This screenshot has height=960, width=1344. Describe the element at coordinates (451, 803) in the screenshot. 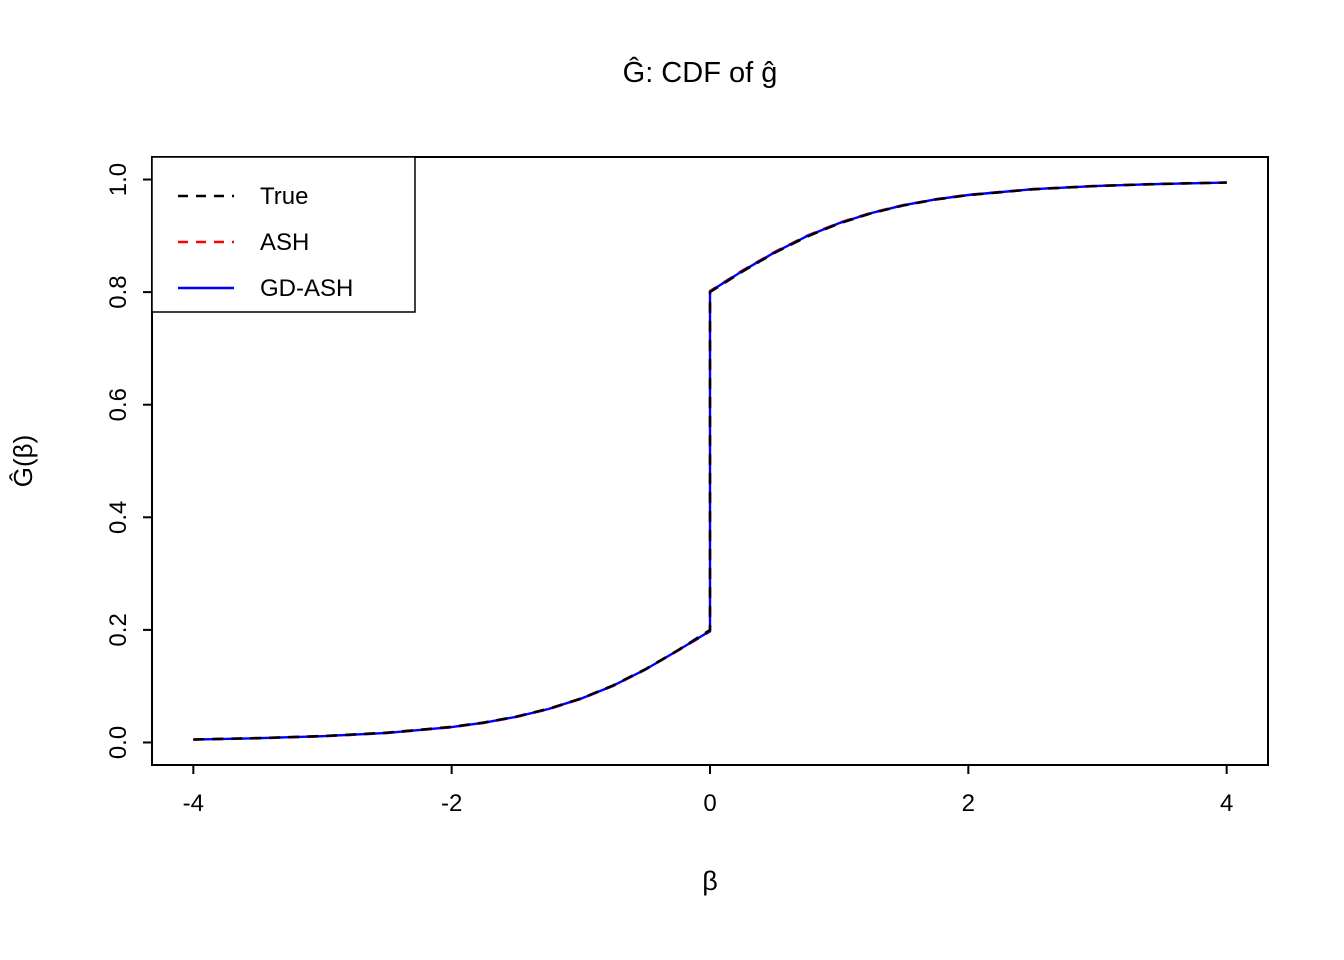

I see `x-tick-label: -2` at that location.